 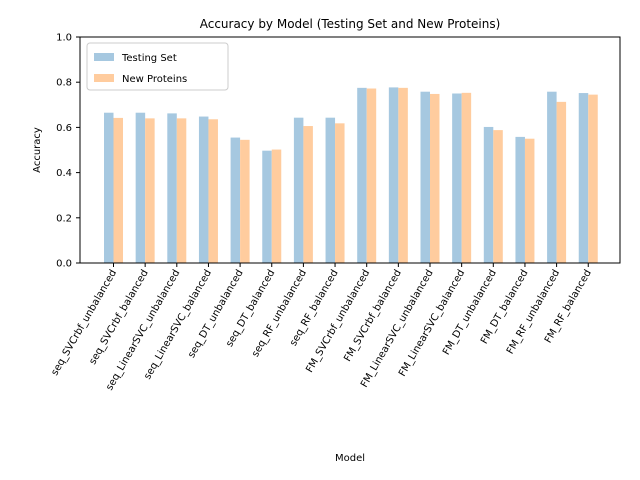 I want to click on bar-testing-set-fm-dt-unbalanced, so click(x=488, y=194).